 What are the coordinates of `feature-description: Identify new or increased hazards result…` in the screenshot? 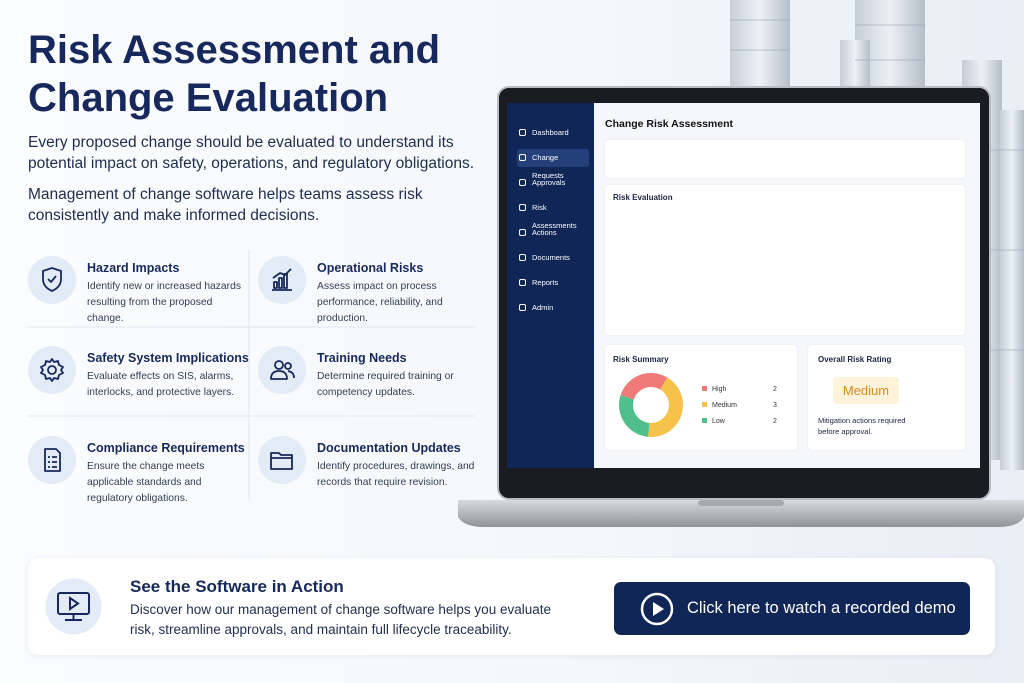 It's located at (164, 302).